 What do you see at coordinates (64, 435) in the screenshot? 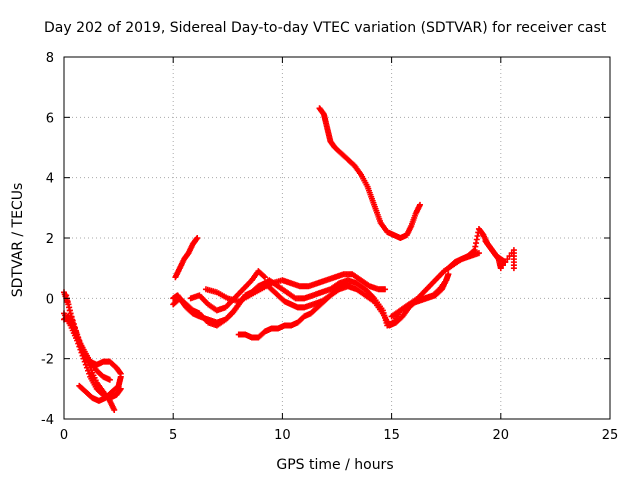
I see `x-tick-label: 0` at bounding box center [64, 435].